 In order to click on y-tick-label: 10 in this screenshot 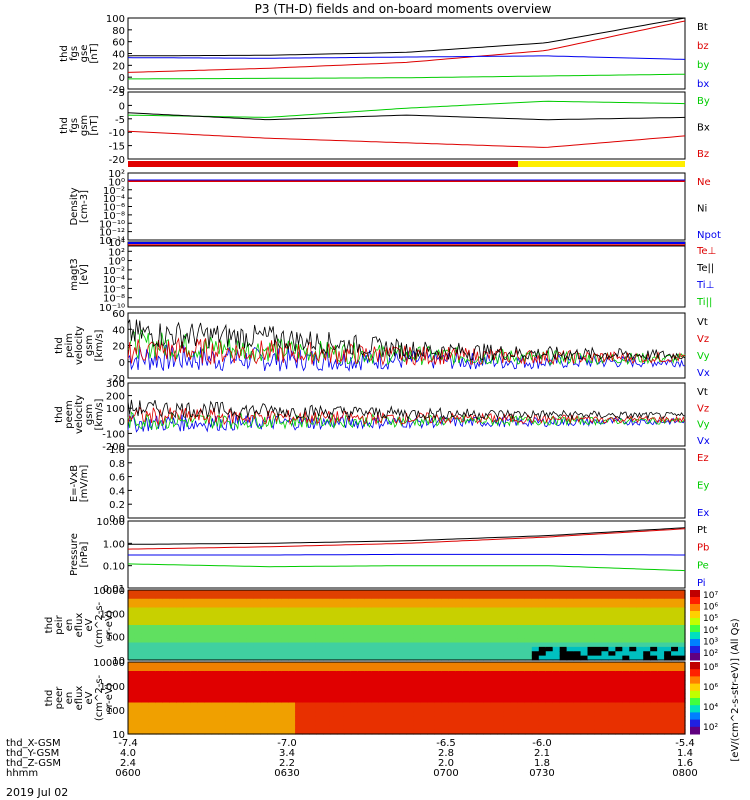, I will do `click(118, 735)`.